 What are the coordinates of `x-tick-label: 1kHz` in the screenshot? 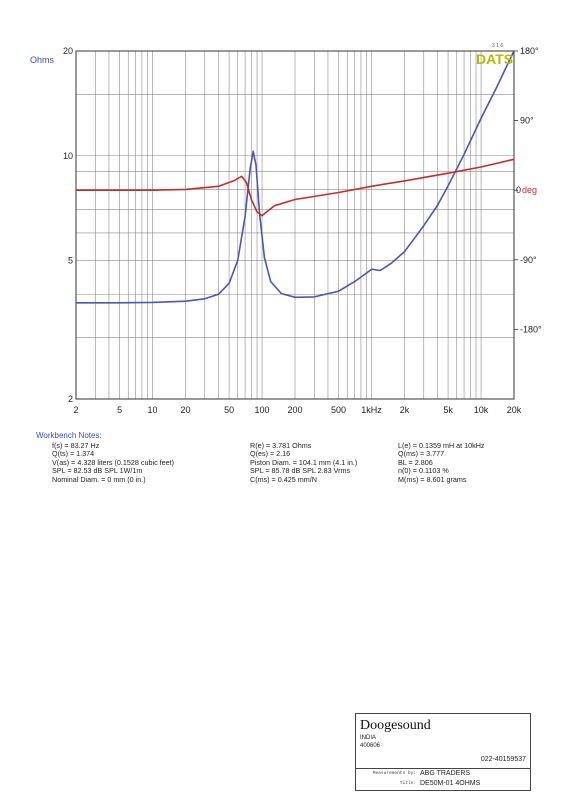 It's located at (371, 410).